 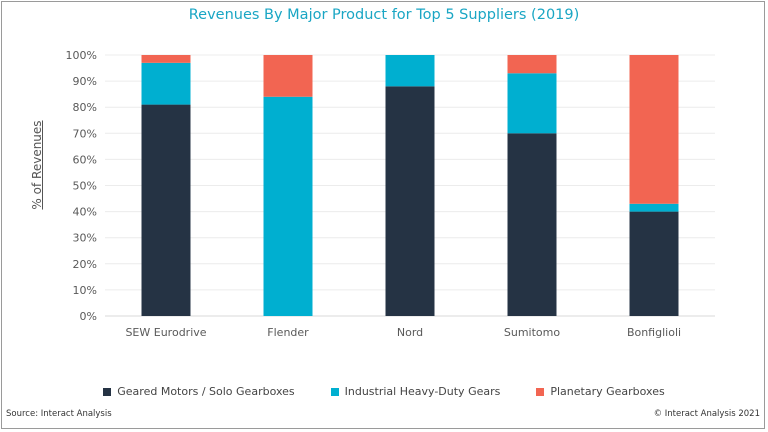 I want to click on x-tick-label: Flender, so click(x=288, y=332).